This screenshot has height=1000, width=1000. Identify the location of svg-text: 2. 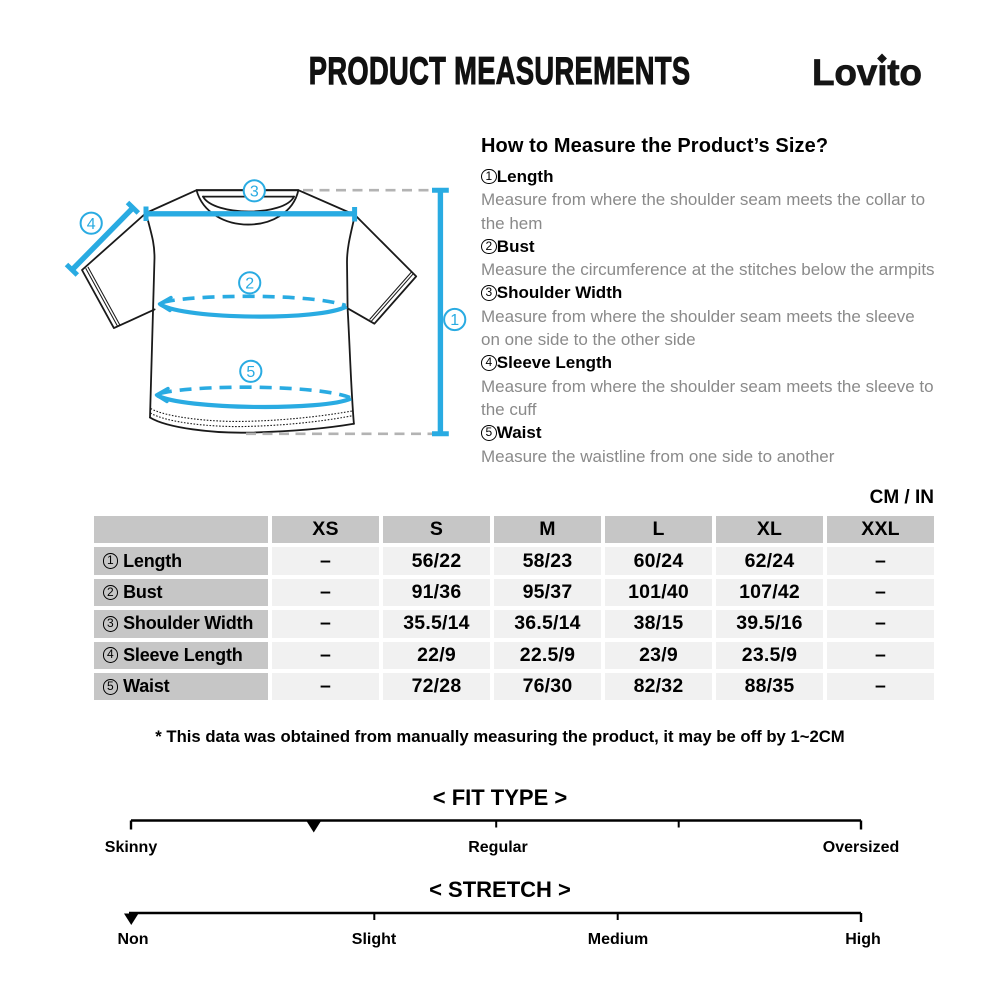
(249, 284).